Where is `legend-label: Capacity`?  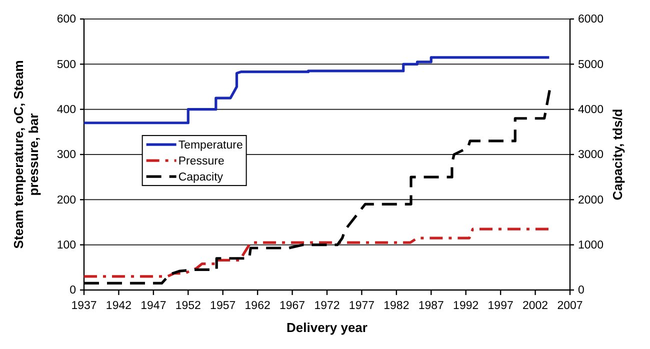
legend-label: Capacity is located at coordinates (201, 178).